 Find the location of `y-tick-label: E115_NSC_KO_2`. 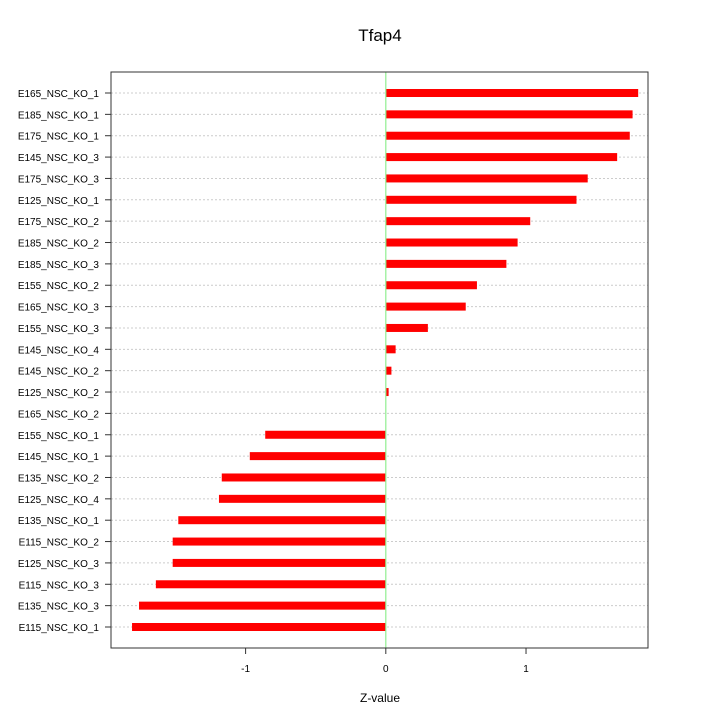

y-tick-label: E115_NSC_KO_2 is located at coordinates (59, 543).